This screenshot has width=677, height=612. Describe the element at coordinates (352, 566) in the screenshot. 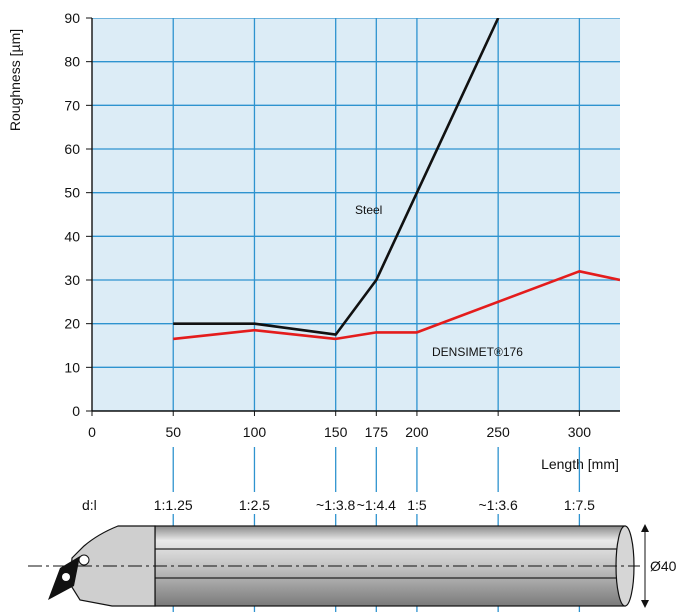

I see `boring-bar-drawing: Ø40` at that location.